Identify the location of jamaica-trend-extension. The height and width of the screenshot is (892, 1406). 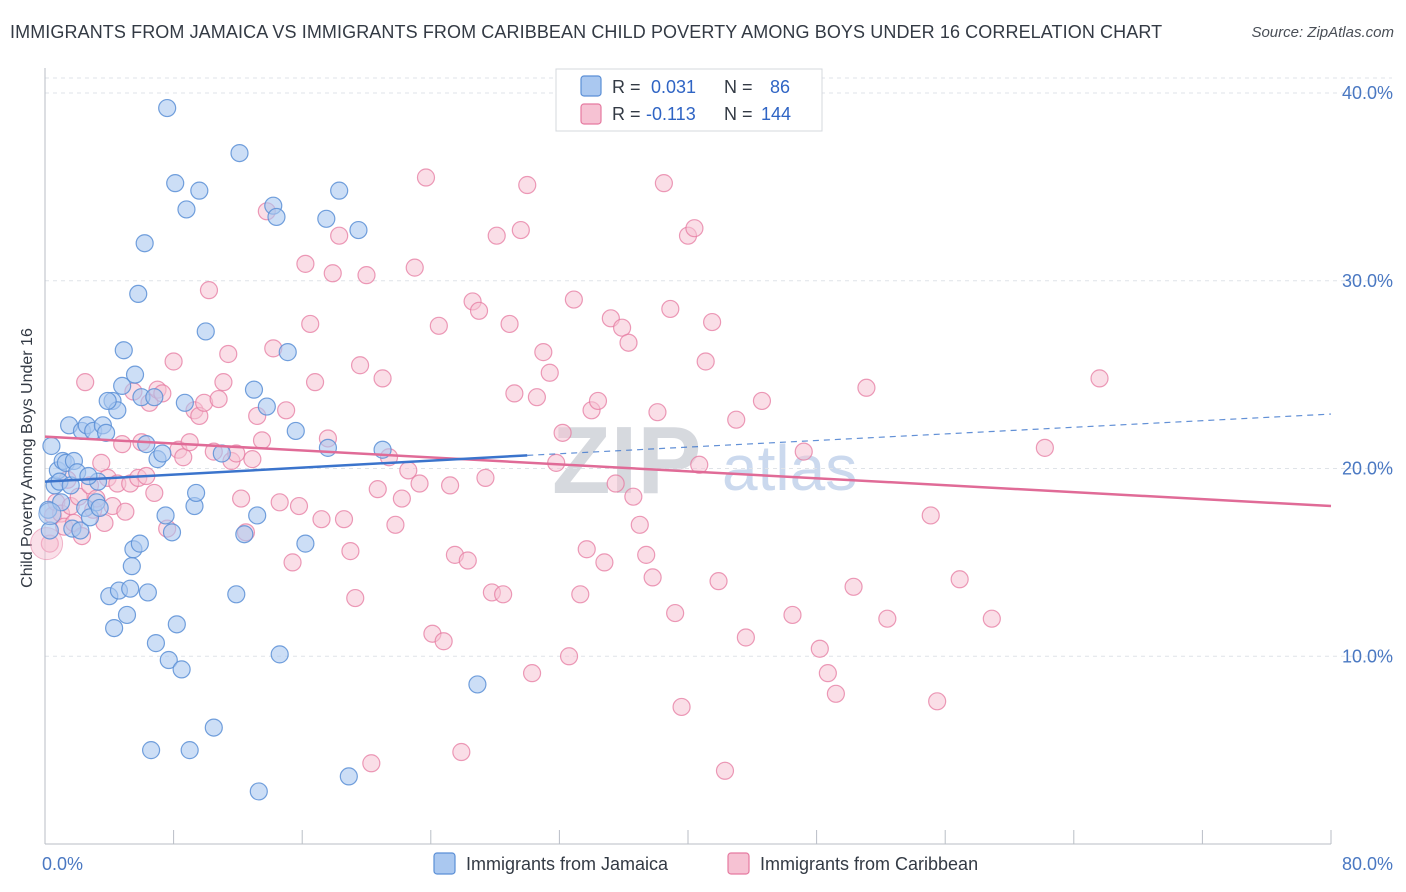
(929, 434).